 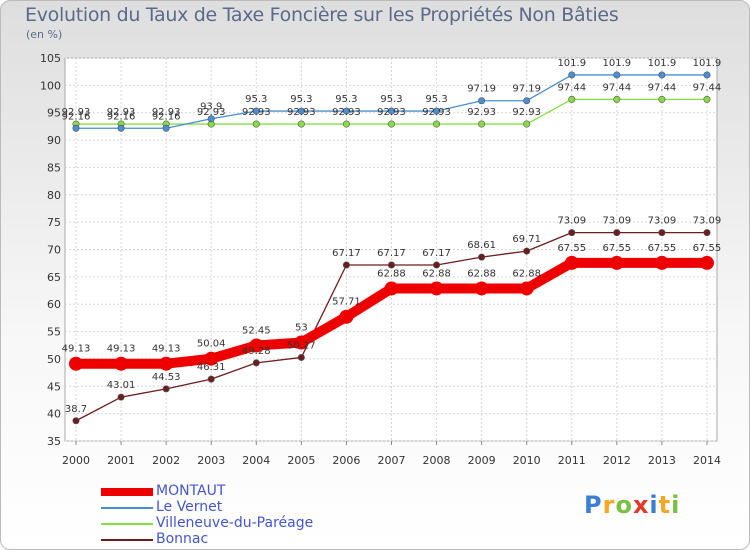 I want to click on y-tick-label: 100, so click(x=50, y=85).